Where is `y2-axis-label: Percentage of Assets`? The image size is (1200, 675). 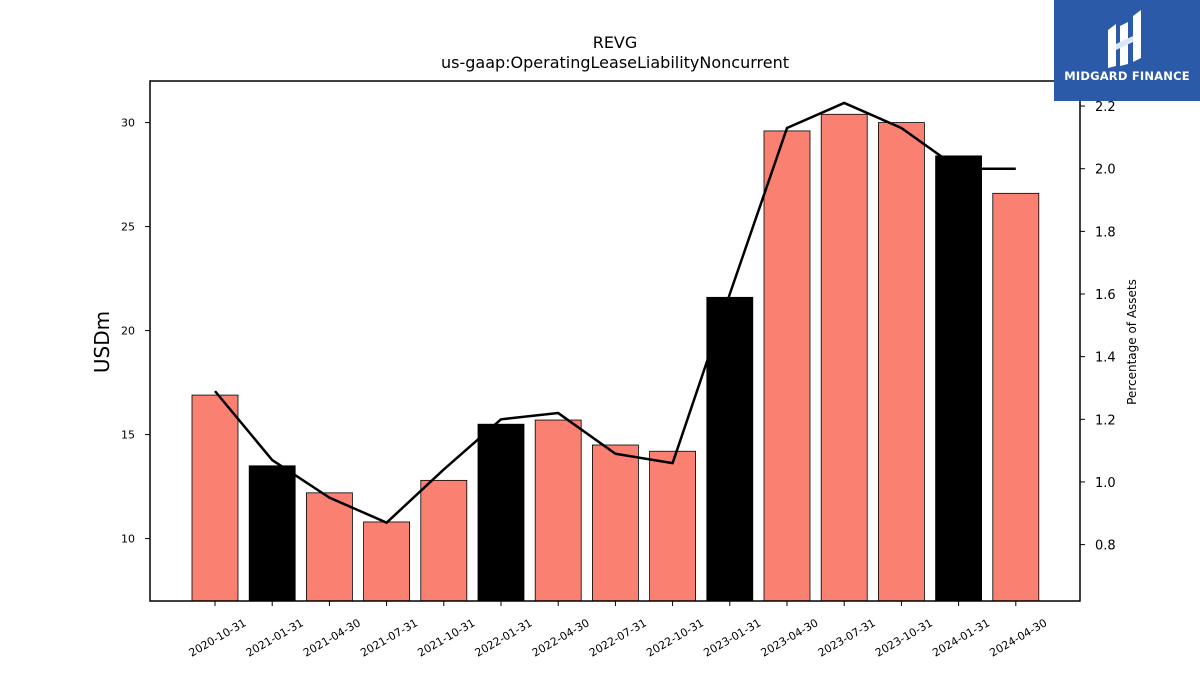
y2-axis-label: Percentage of Assets is located at coordinates (1132, 342).